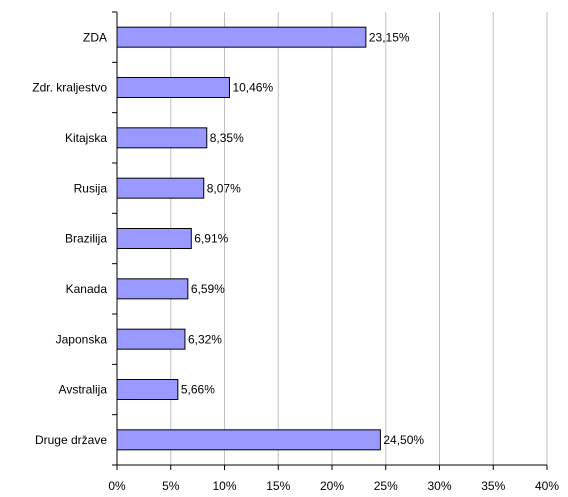 The height and width of the screenshot is (497, 568). I want to click on x-tick-label: 30%, so click(439, 486).